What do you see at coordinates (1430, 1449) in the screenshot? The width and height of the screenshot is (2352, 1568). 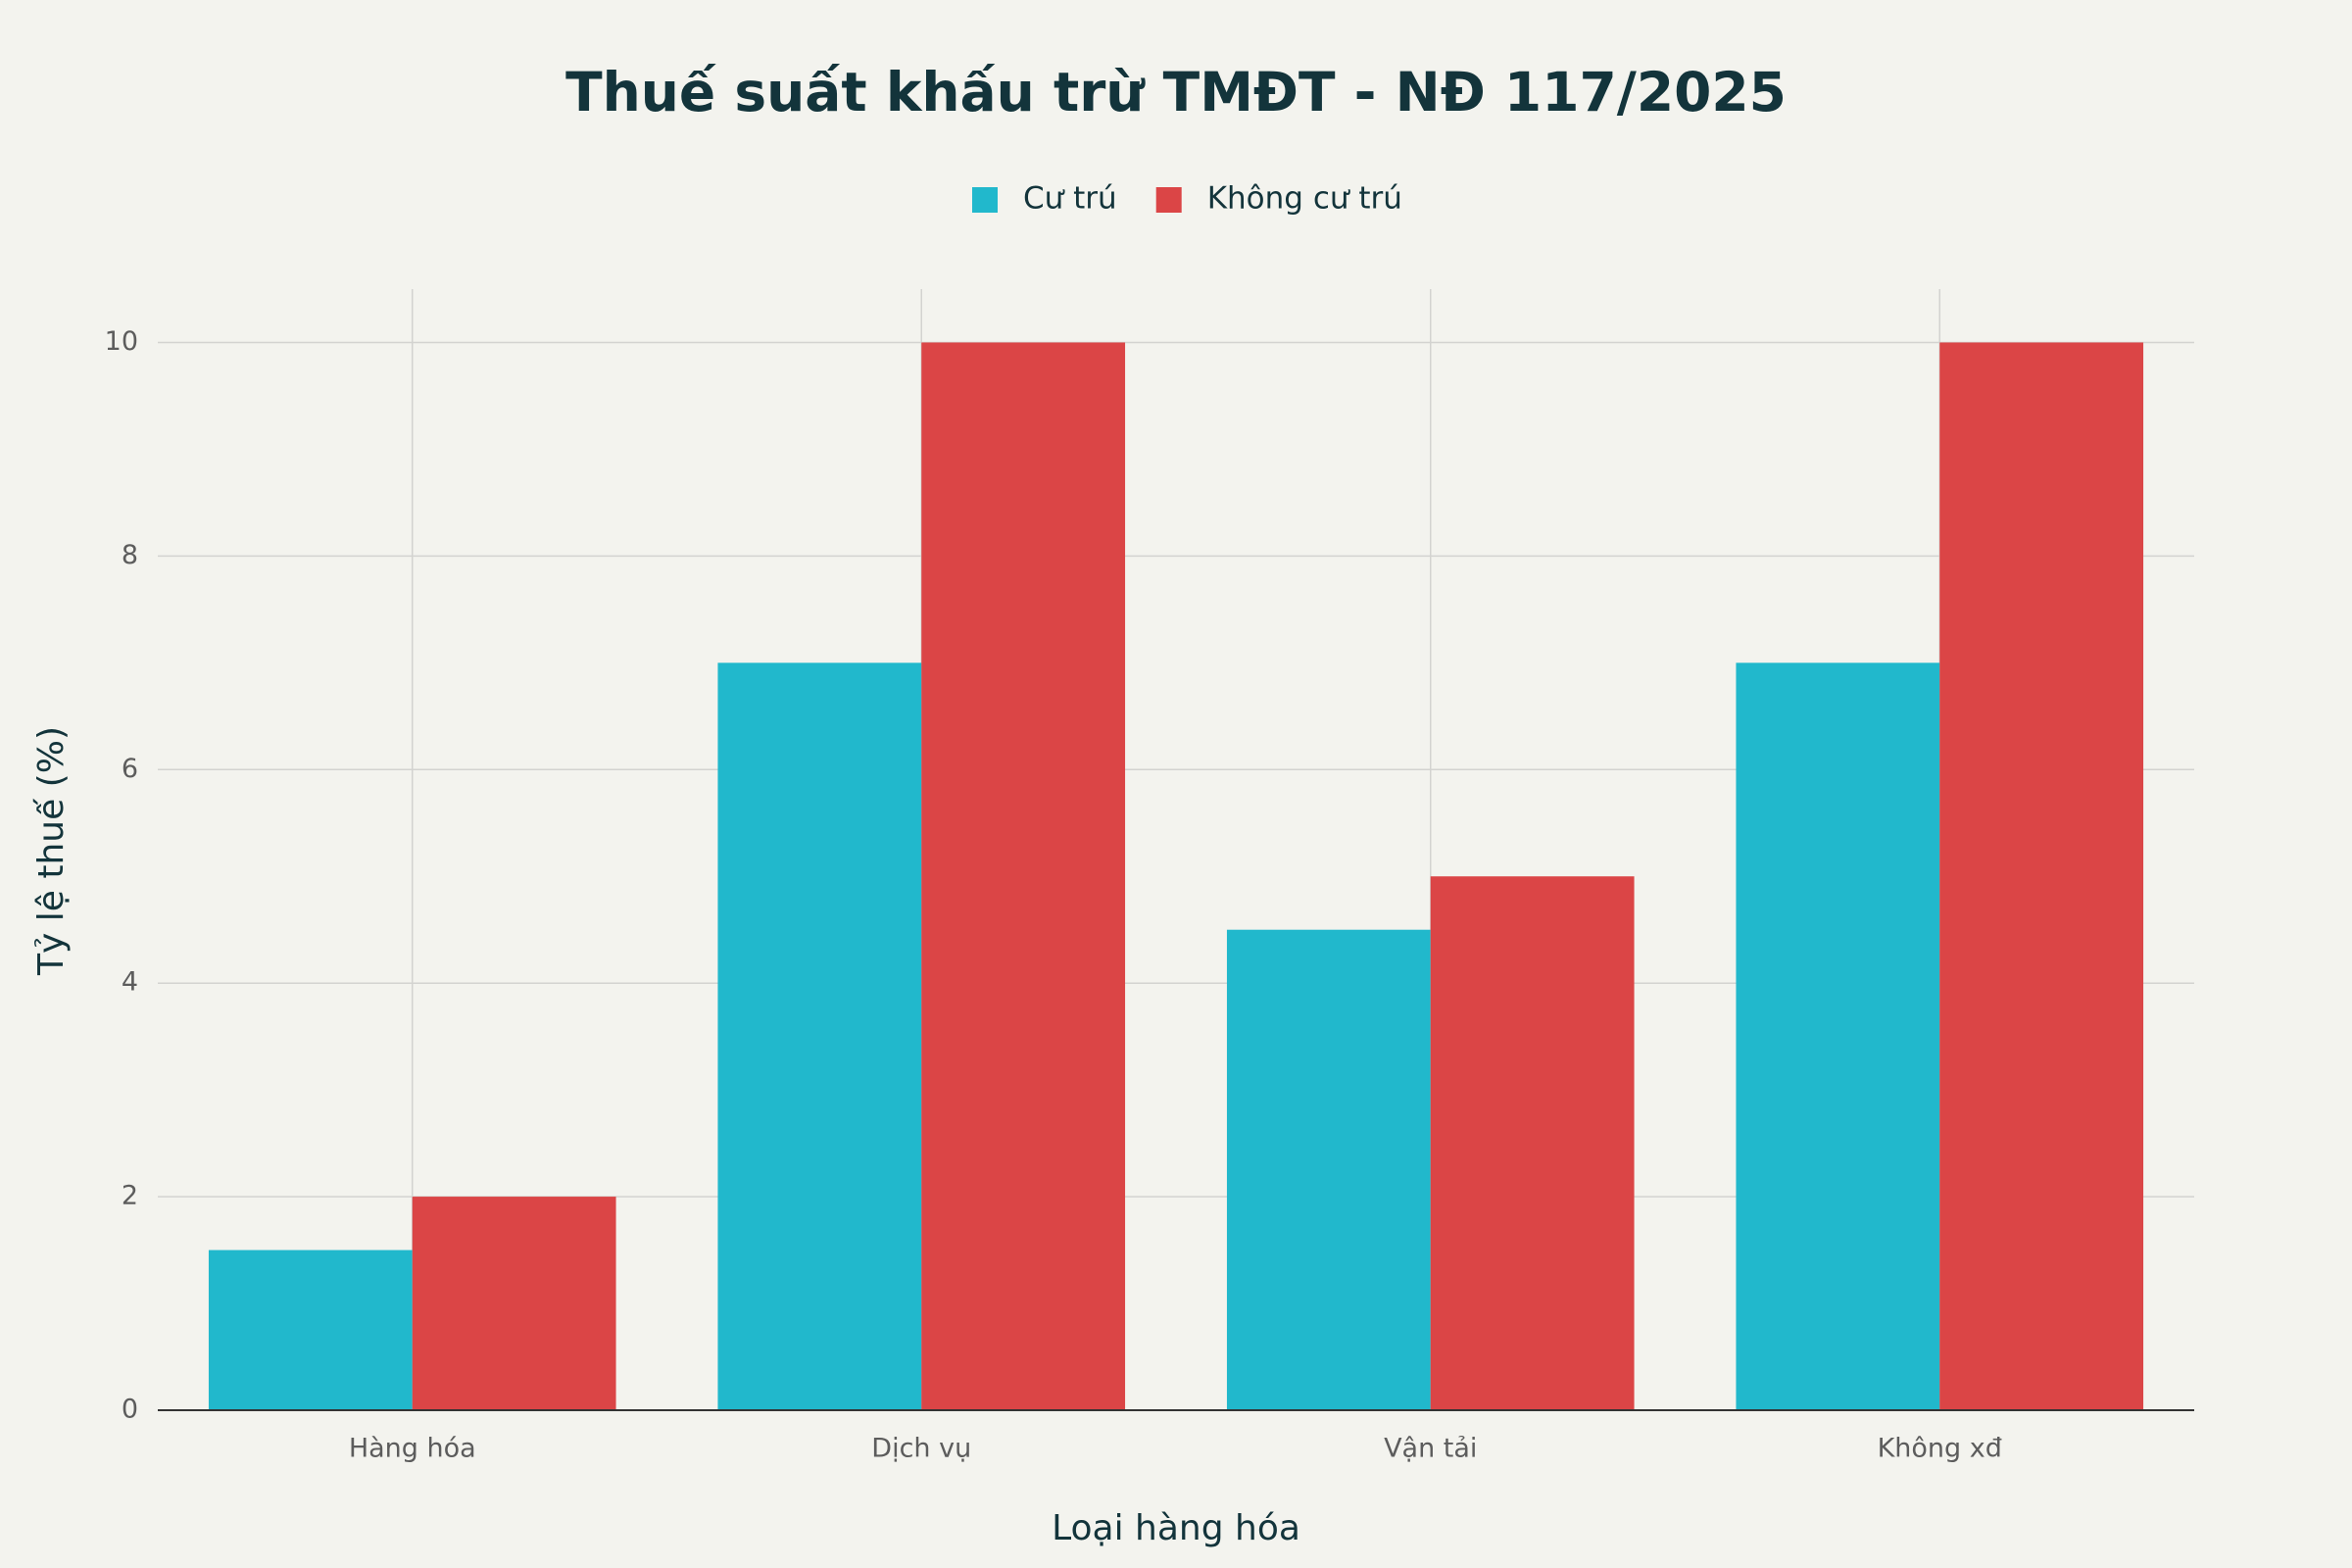 I see `x-tick-label: Vận tải` at bounding box center [1430, 1449].